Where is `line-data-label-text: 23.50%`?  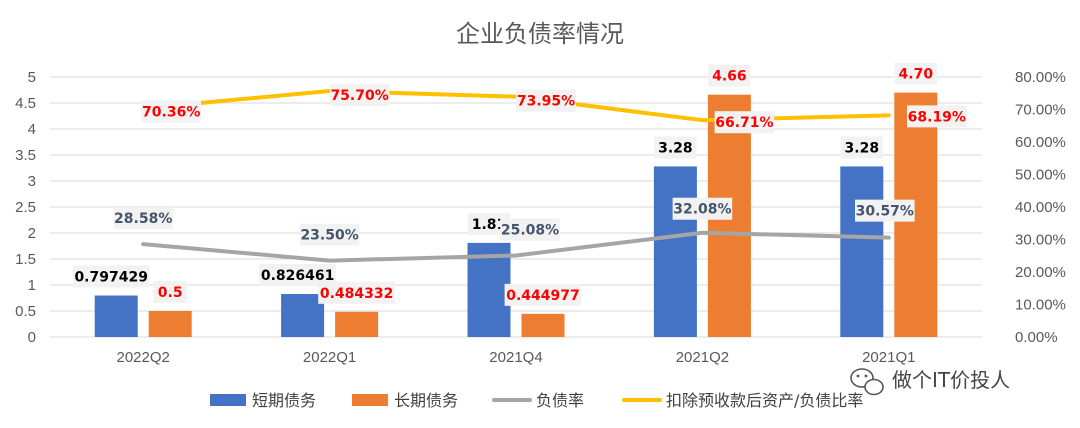 line-data-label-text: 23.50% is located at coordinates (329, 236).